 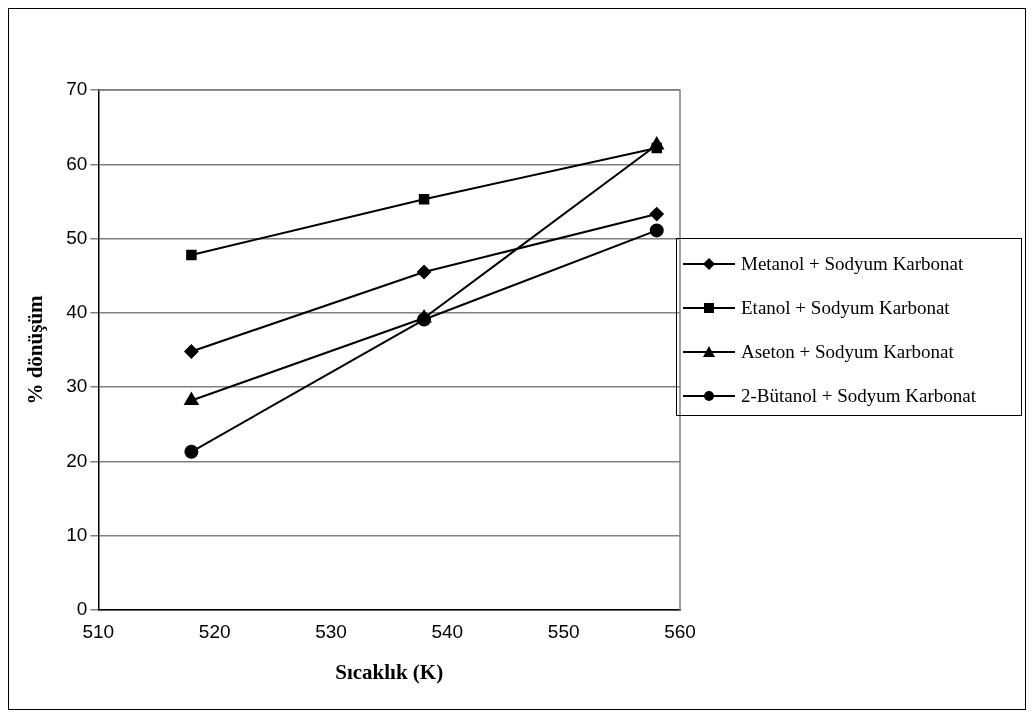 I want to click on legend-label: Metanol + Sodyum Karbonat, so click(x=852, y=264).